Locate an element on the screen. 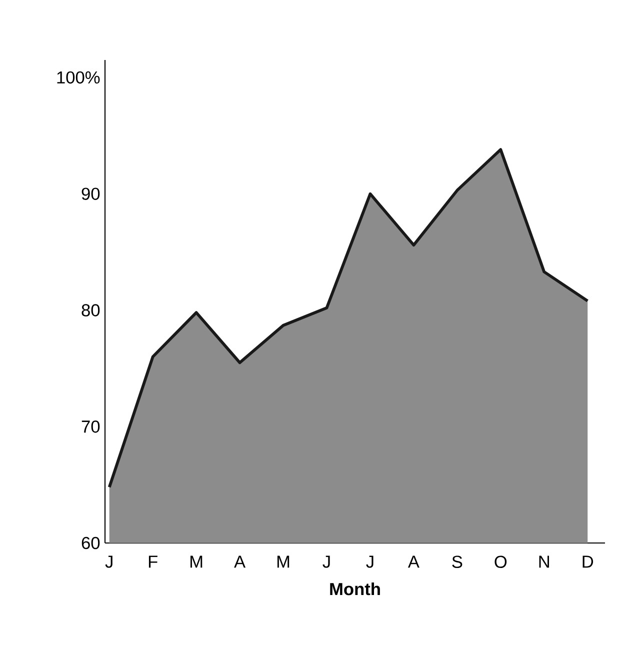 The height and width of the screenshot is (654, 633). x-tick-label: O is located at coordinates (500, 562).